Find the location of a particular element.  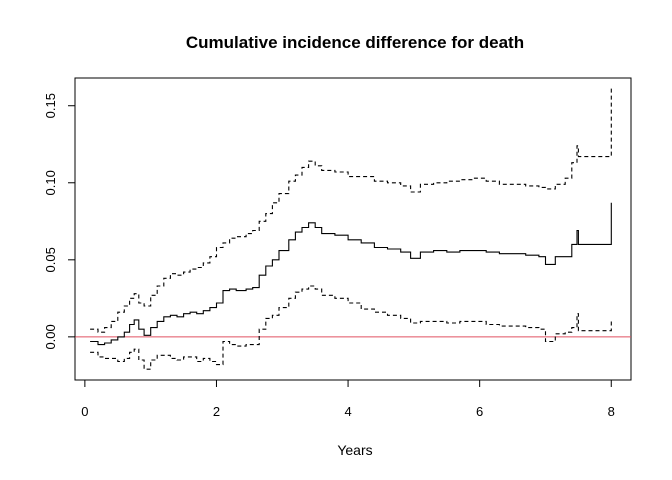

x-tick-label-1: 2 is located at coordinates (216, 411).